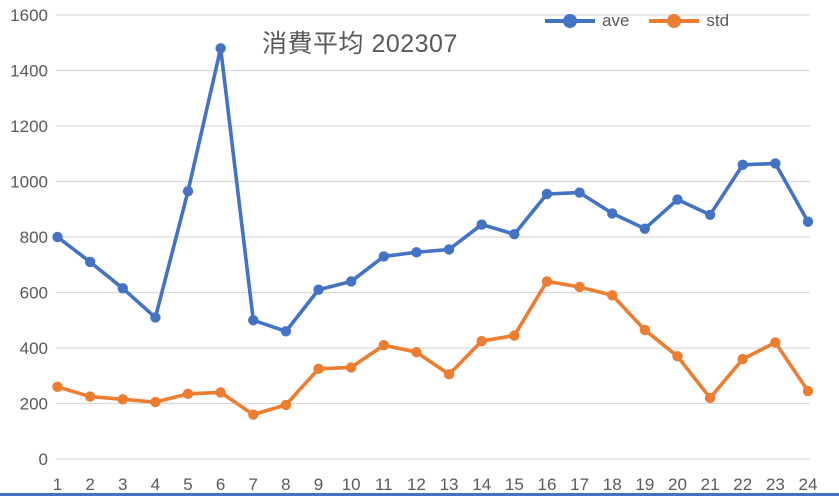  I want to click on x-axis-tick-label: 23, so click(775, 484).